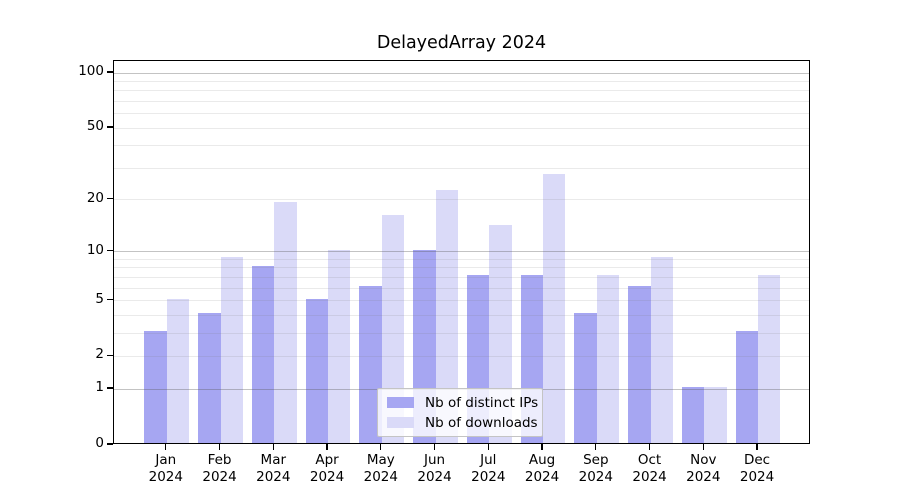  What do you see at coordinates (400, 402) in the screenshot?
I see `legend-swatch-distinct-ips-icon` at bounding box center [400, 402].